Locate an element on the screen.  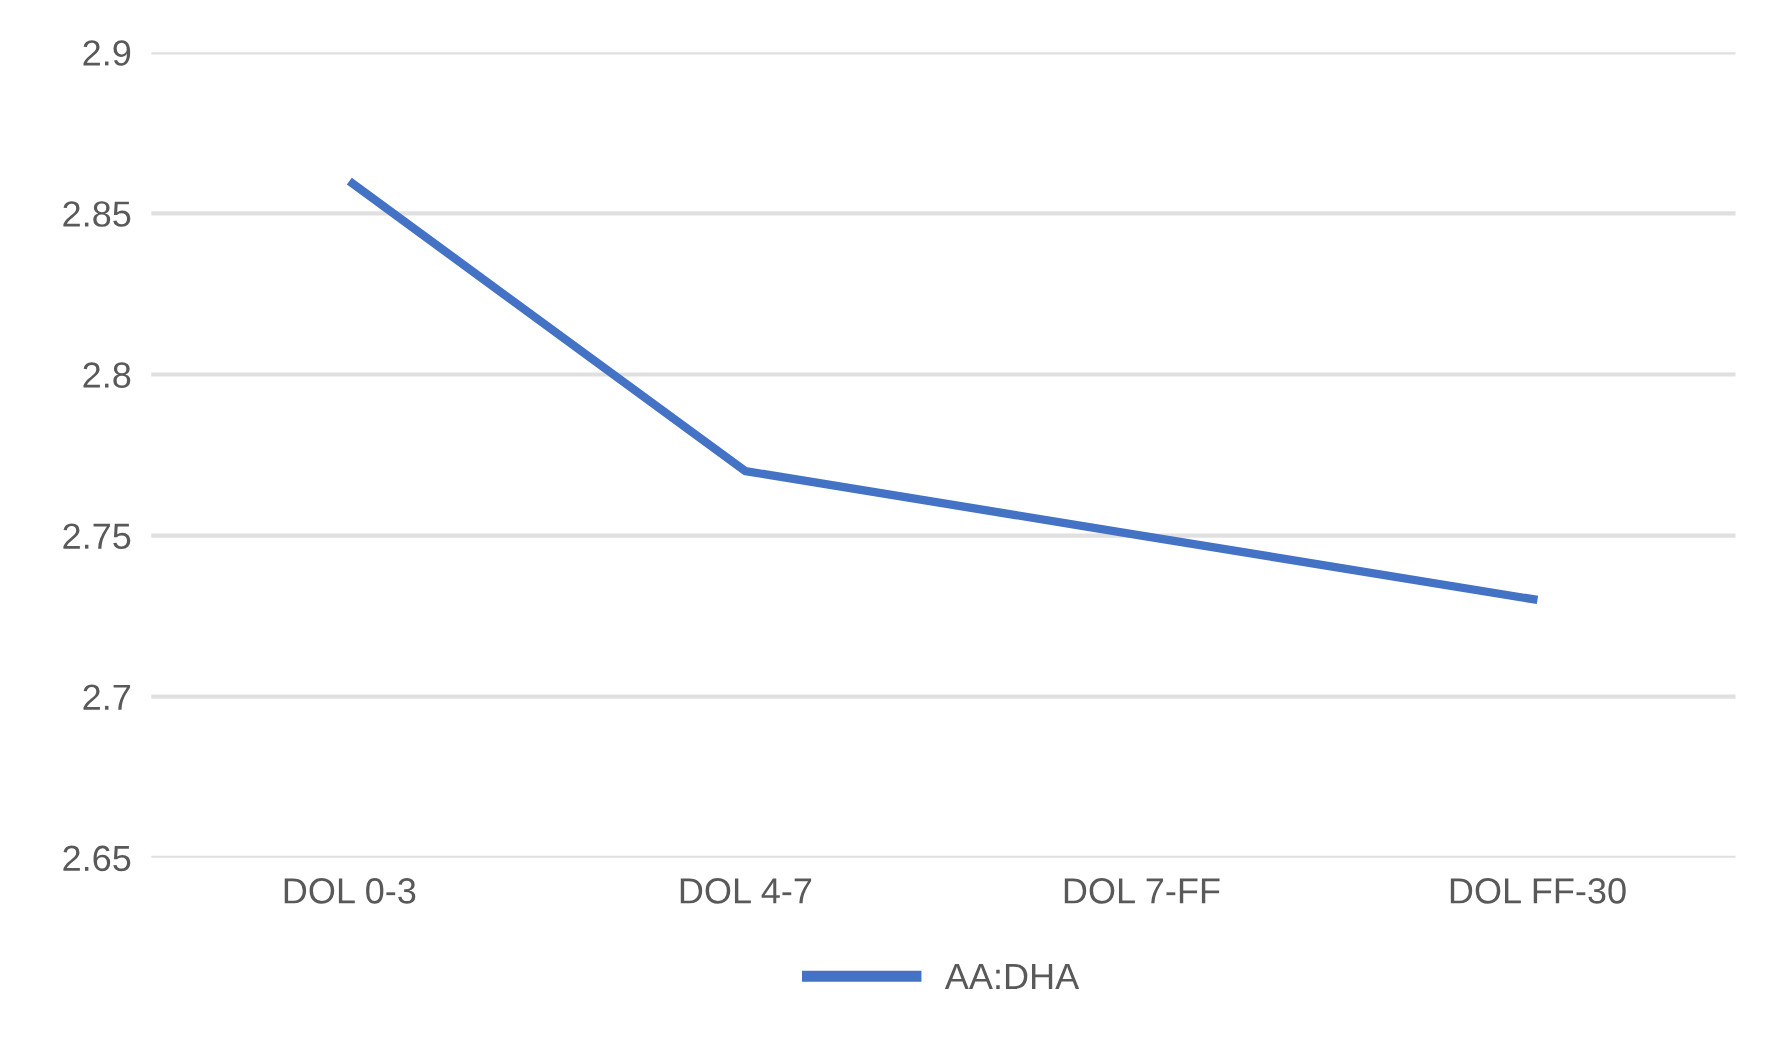
x-tick-label: DOL FF-30 is located at coordinates (1538, 891).